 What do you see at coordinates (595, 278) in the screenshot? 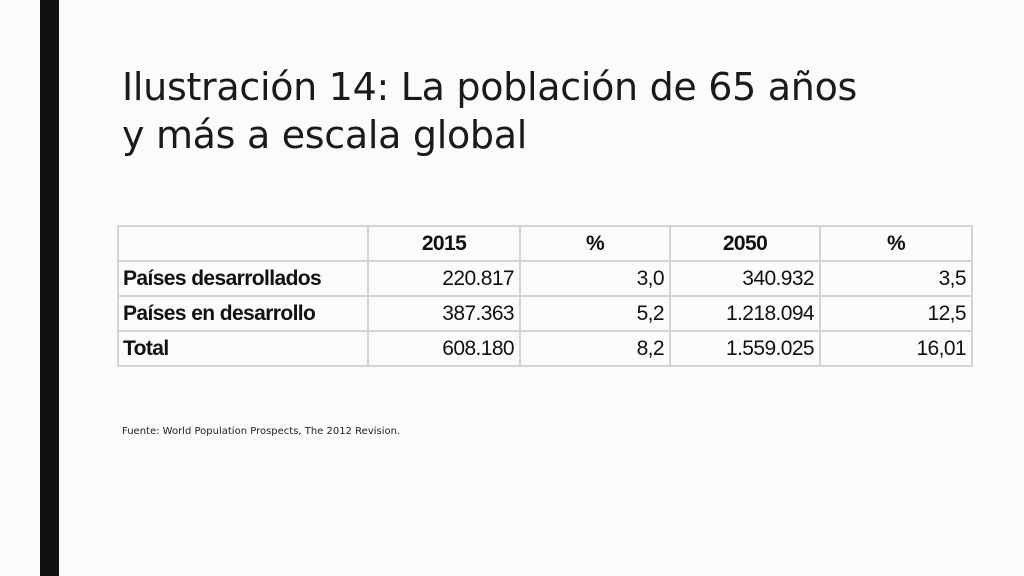
I see `table-cell: 3,0` at bounding box center [595, 278].